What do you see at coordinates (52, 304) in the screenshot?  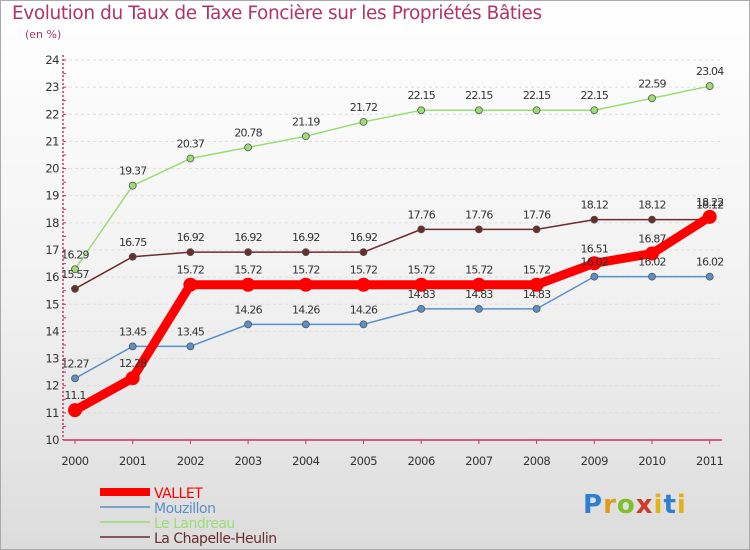 I see `y-tick-label: 15` at bounding box center [52, 304].